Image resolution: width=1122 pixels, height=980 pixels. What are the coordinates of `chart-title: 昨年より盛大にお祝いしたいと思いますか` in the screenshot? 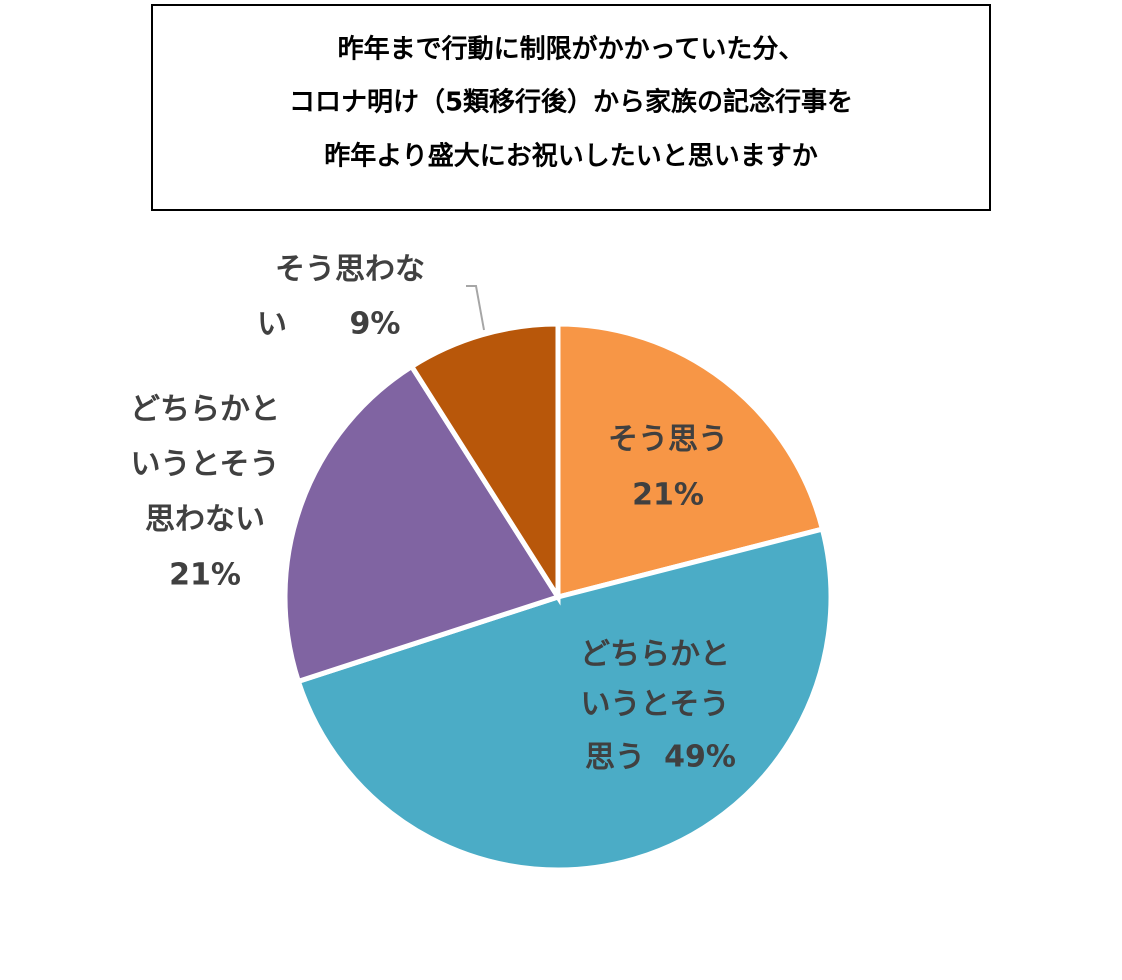 It's located at (570, 156).